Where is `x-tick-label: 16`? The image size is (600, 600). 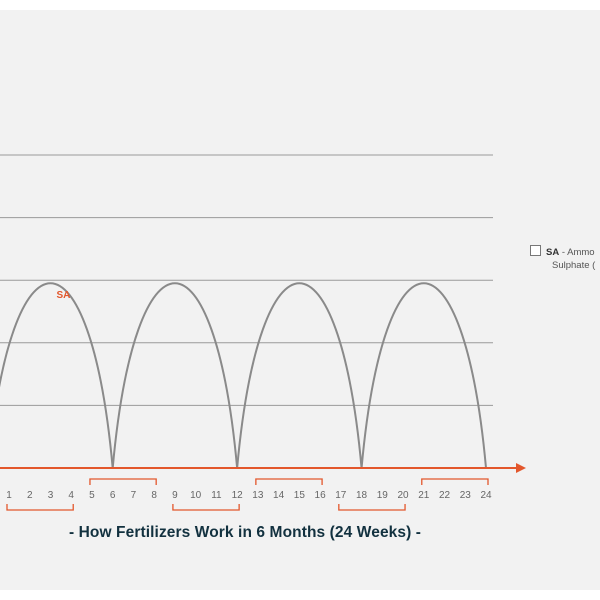 x-tick-label: 16 is located at coordinates (321, 495).